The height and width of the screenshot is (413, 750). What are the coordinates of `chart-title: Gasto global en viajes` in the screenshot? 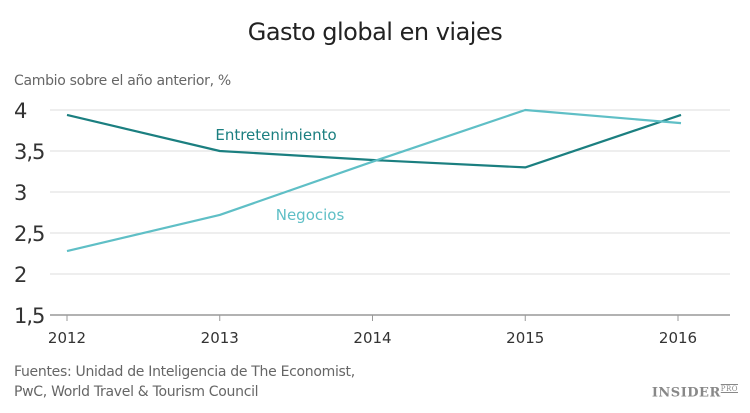 It's located at (375, 32).